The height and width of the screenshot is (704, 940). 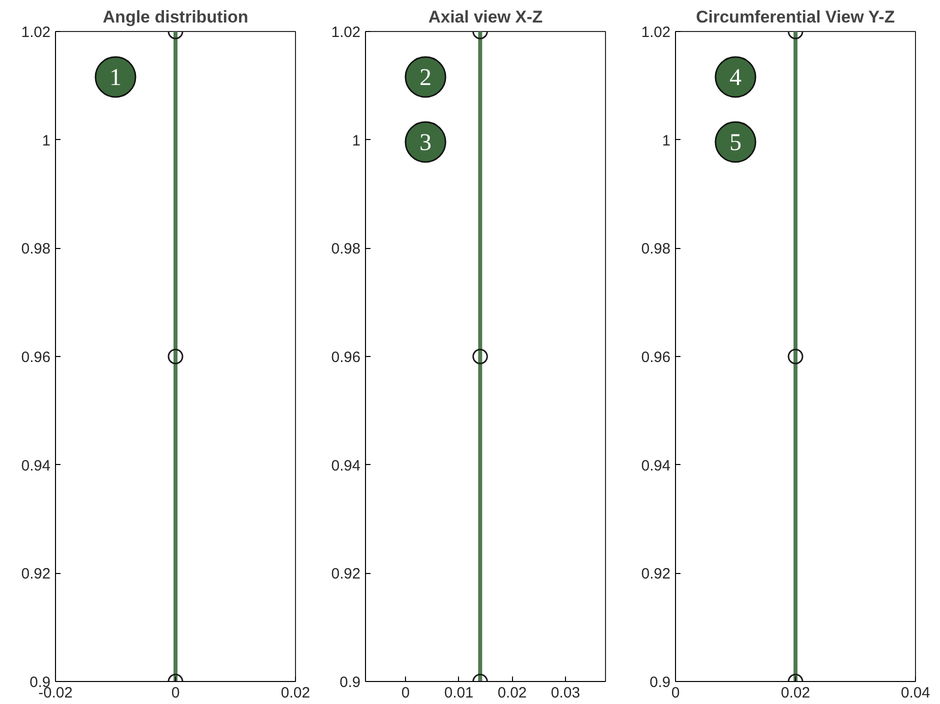 I want to click on annotation: 4, so click(x=736, y=78).